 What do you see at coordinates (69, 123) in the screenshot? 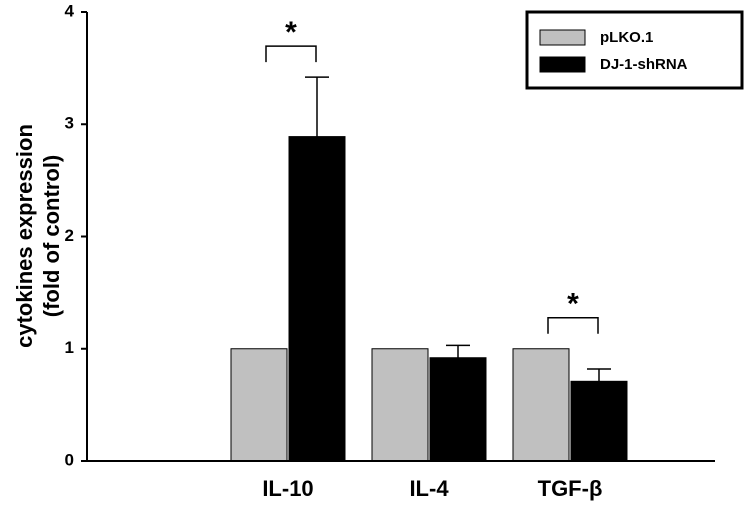
I see `y-tick-label: 3` at bounding box center [69, 123].